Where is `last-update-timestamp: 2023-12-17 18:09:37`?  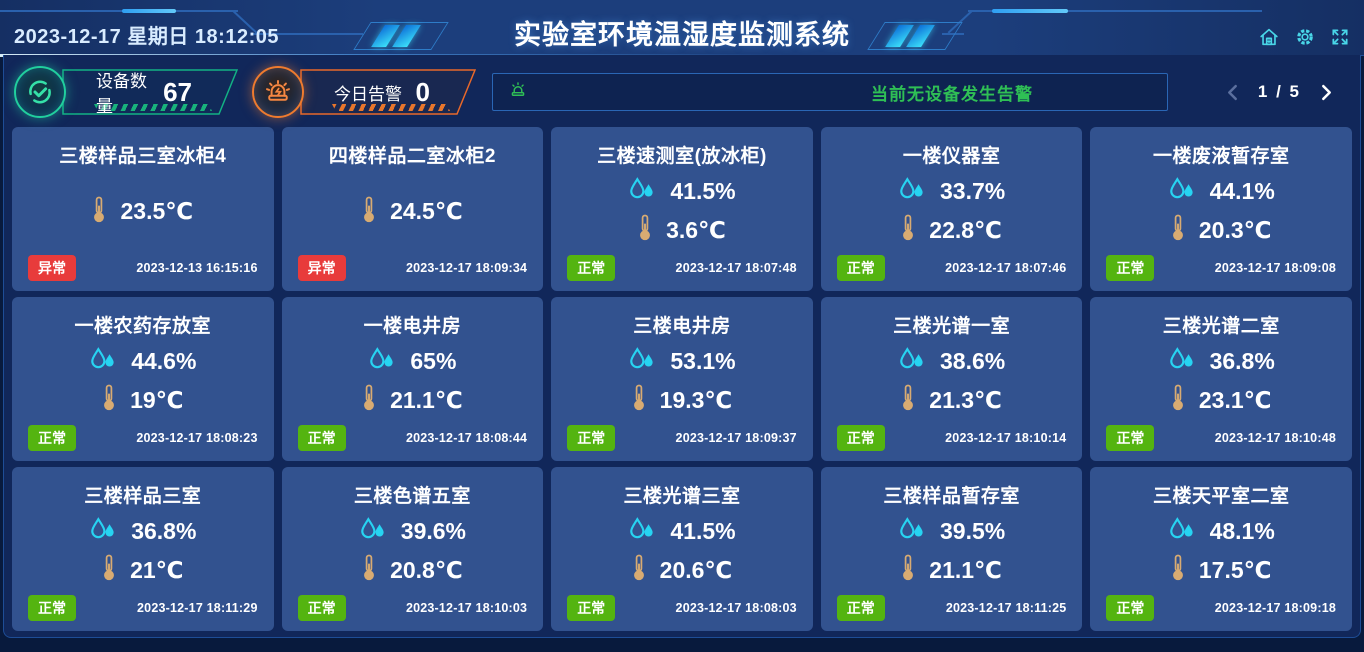
last-update-timestamp: 2023-12-17 18:09:37 is located at coordinates (736, 438).